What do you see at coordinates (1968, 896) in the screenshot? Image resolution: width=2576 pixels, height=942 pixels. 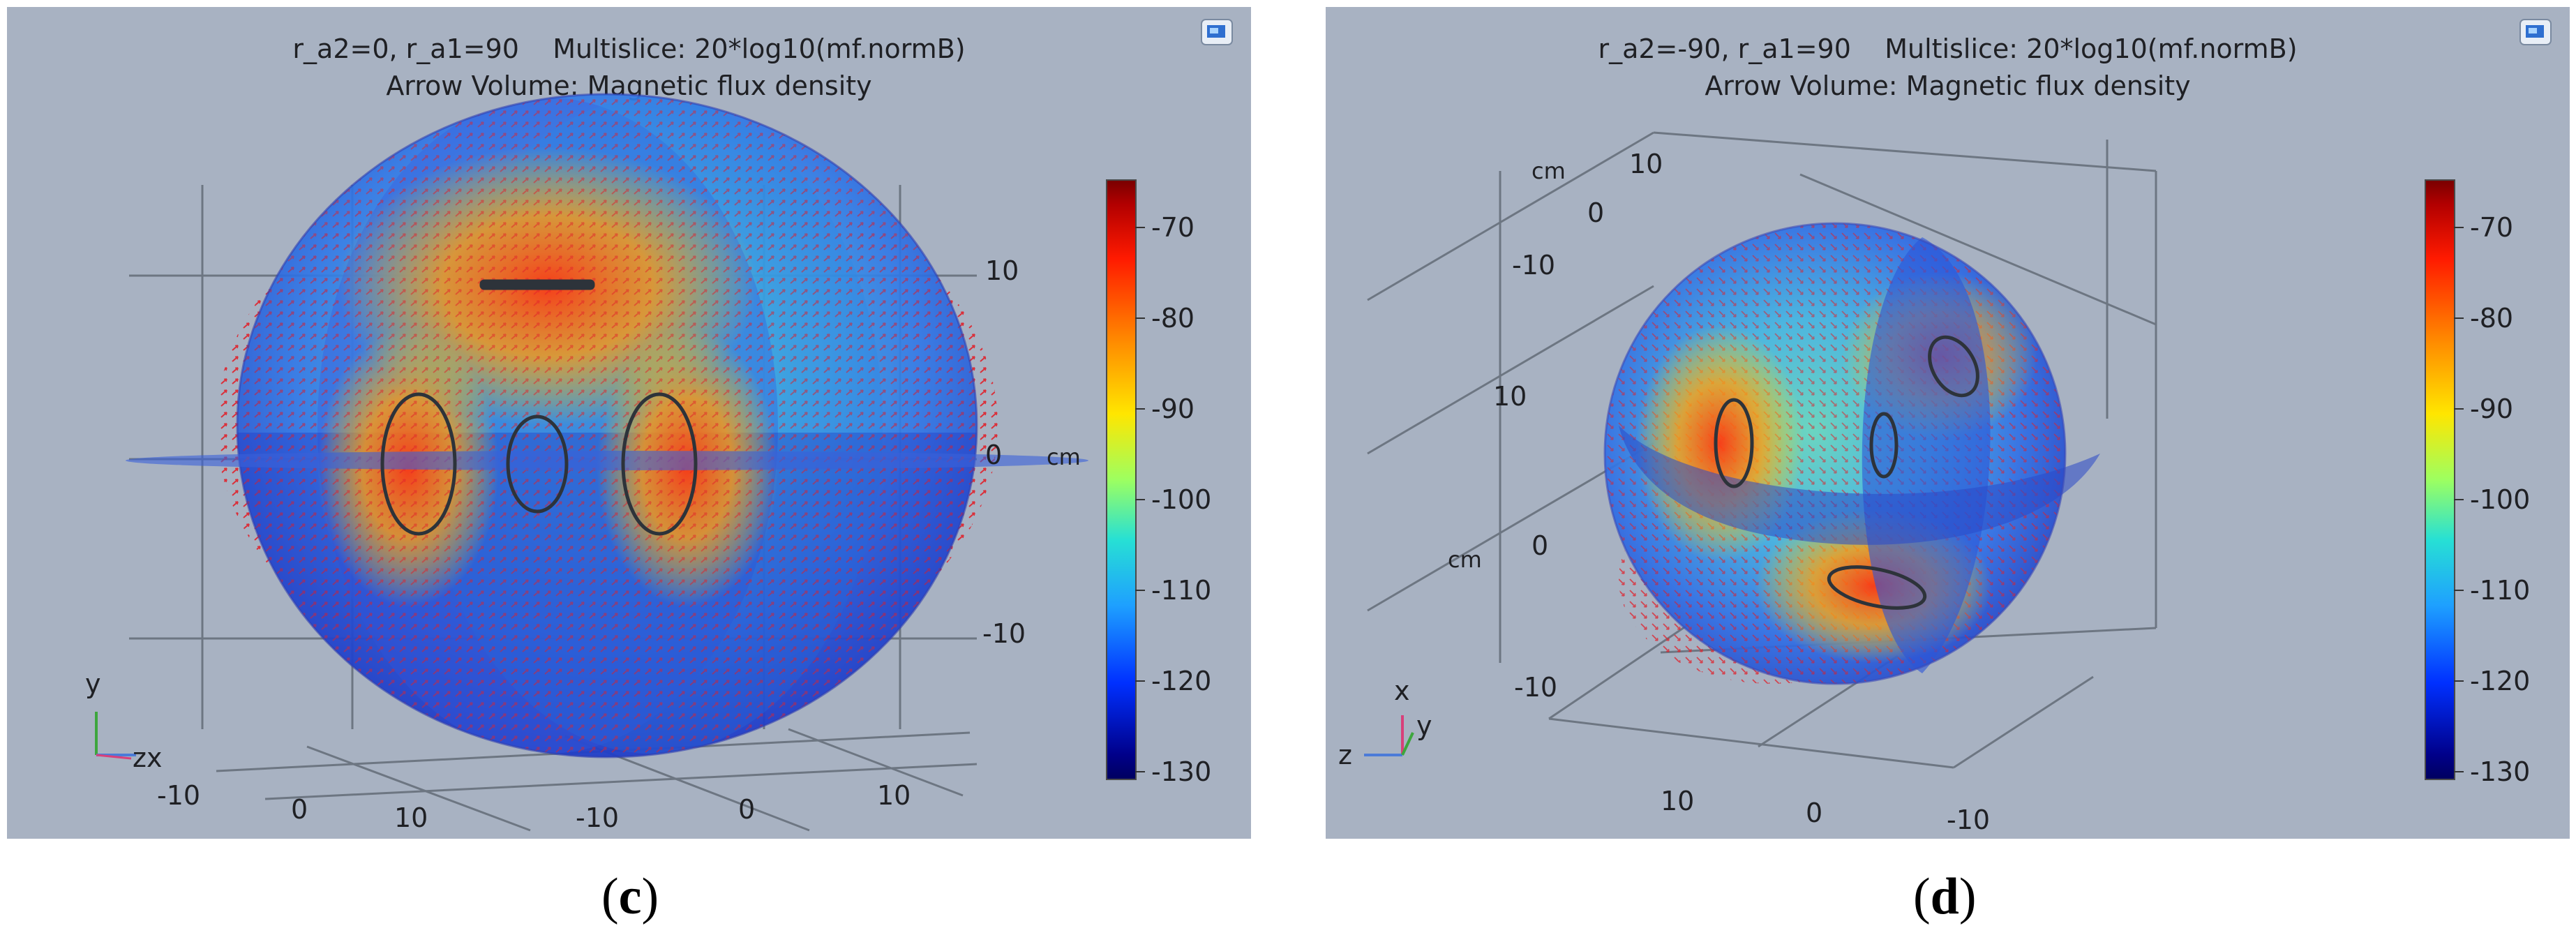 I see `caption-d-close: )` at bounding box center [1968, 896].